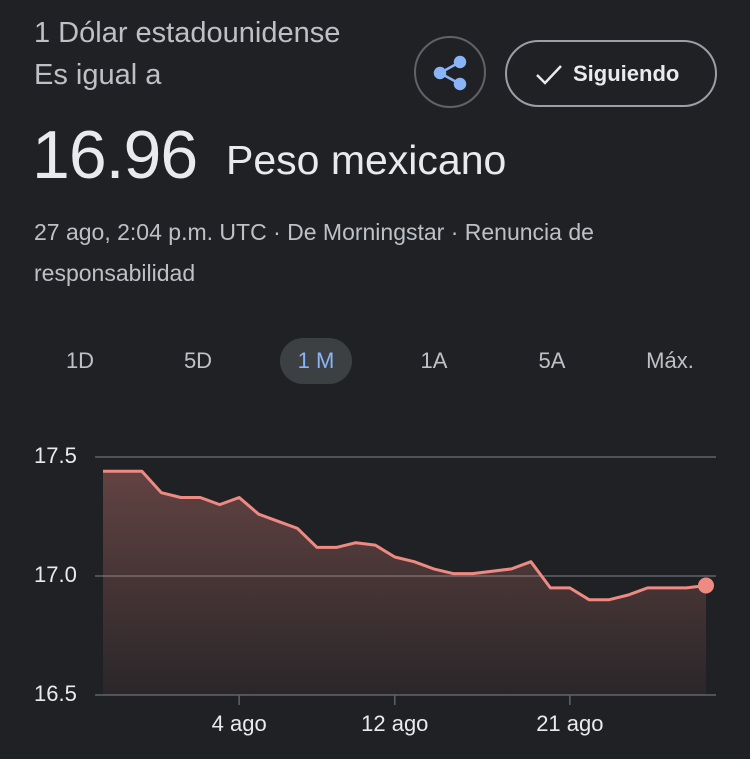 The image size is (750, 759). I want to click on follow-button: Siguiendo, so click(611, 73).